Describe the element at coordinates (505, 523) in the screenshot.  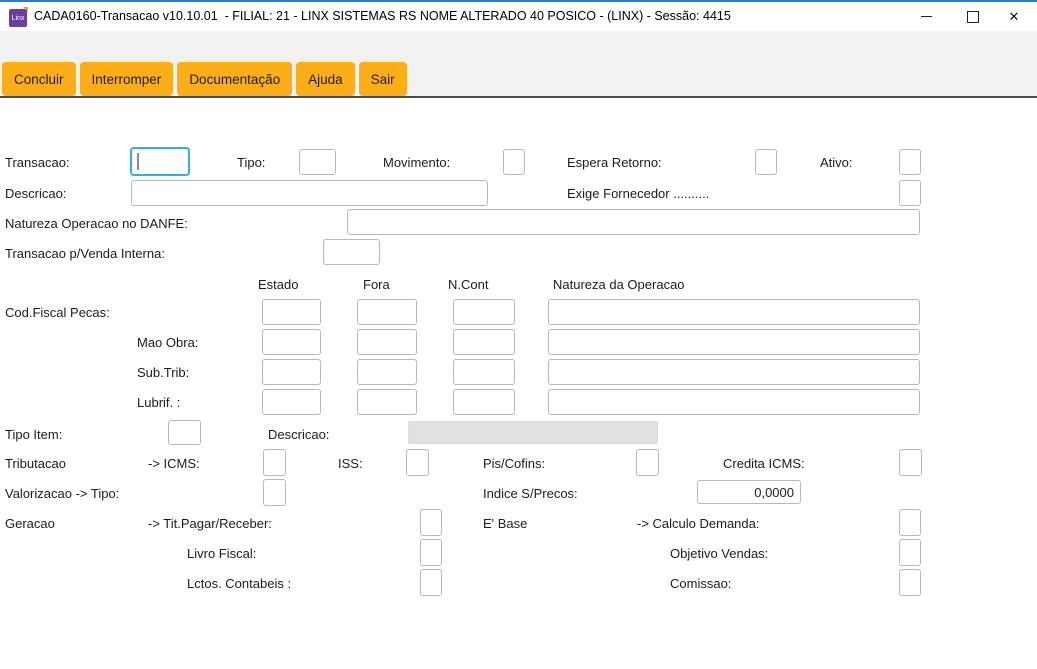
I see `e-base-label: E' Base` at that location.